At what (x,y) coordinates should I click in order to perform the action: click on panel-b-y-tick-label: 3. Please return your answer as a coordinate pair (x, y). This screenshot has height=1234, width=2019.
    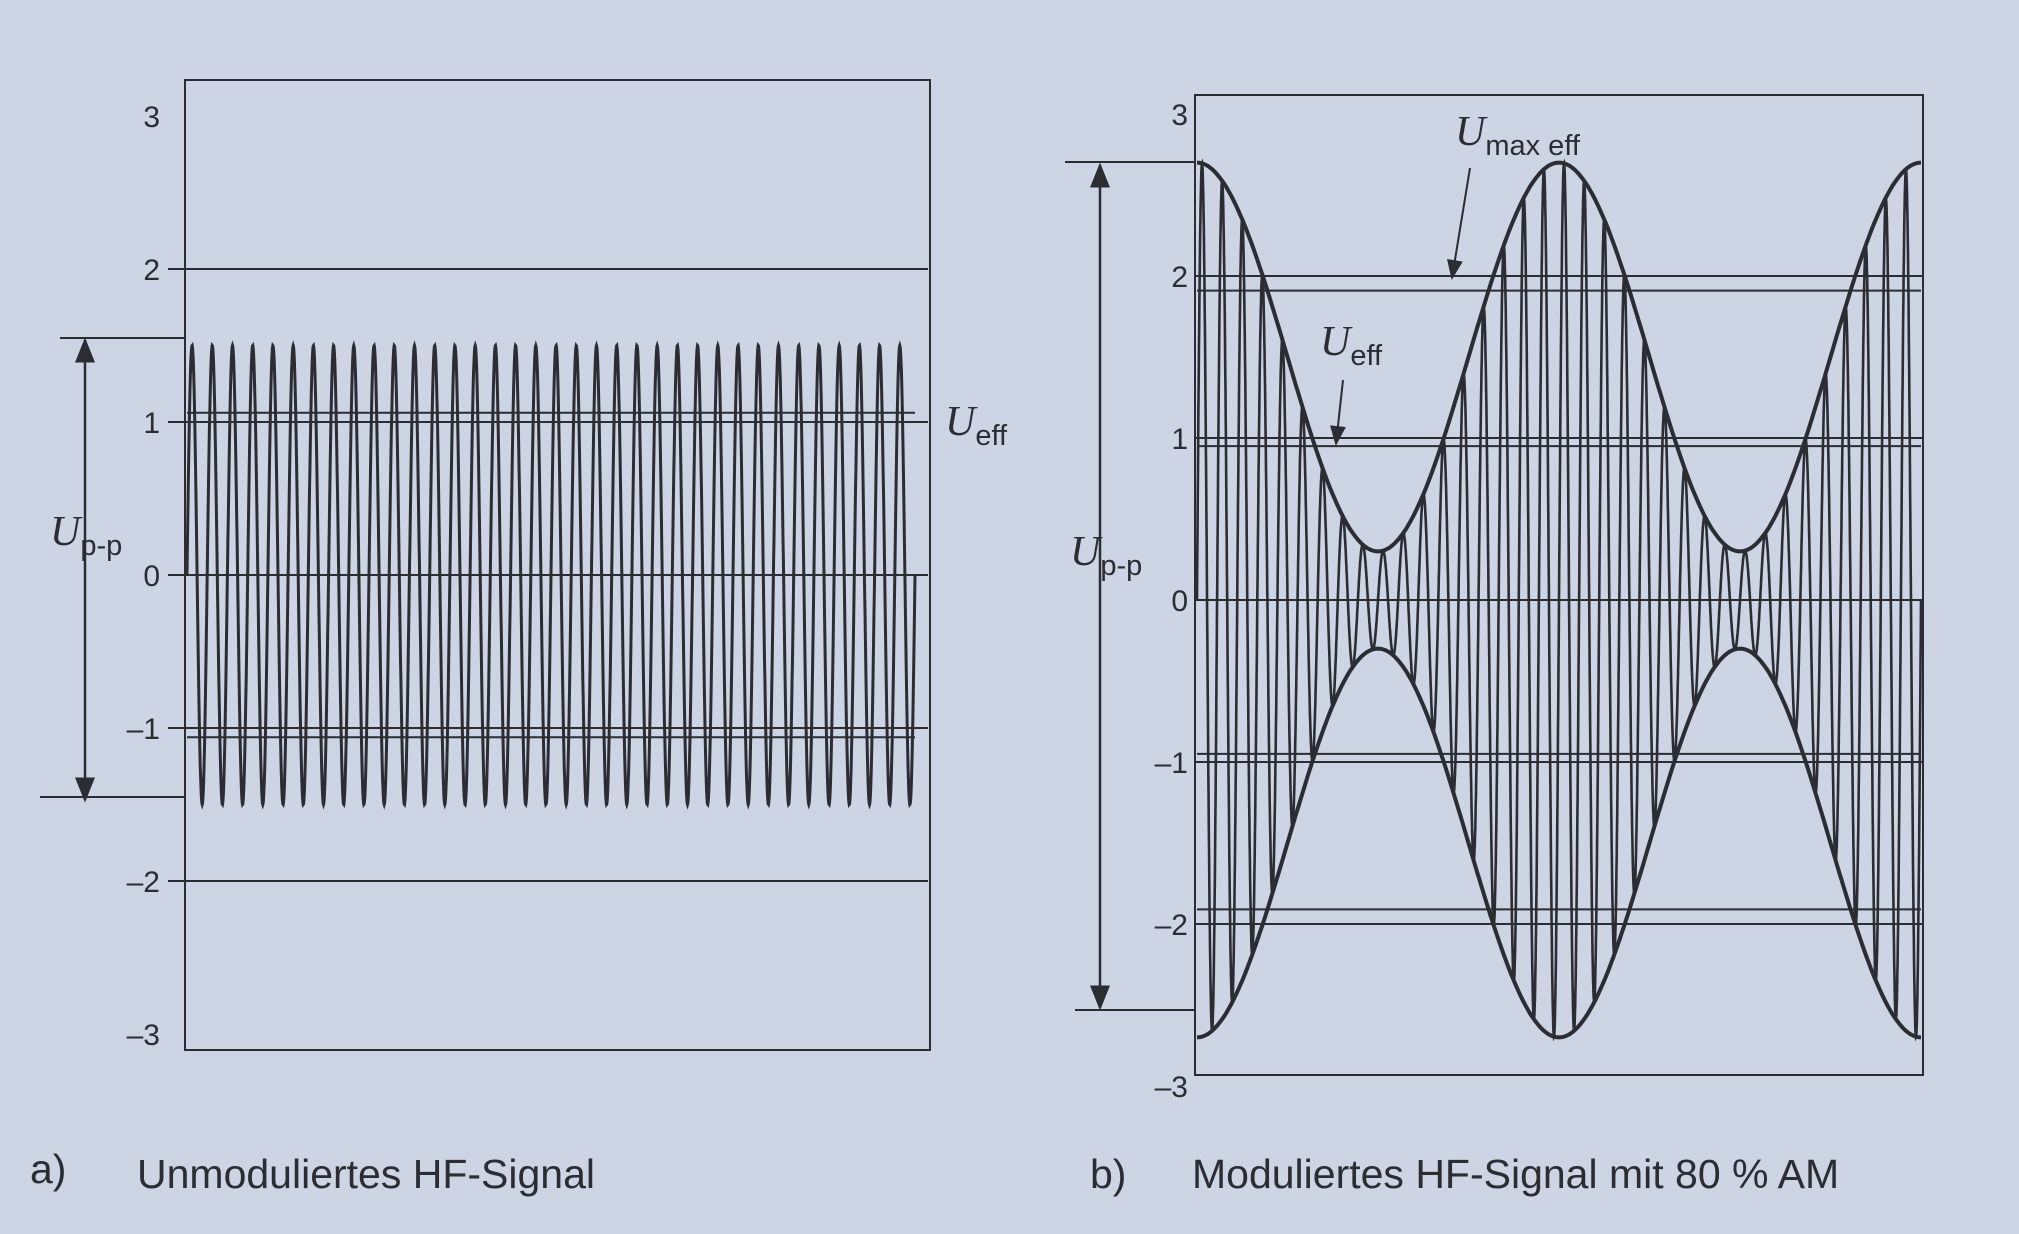
    Looking at the image, I should click on (1179, 115).